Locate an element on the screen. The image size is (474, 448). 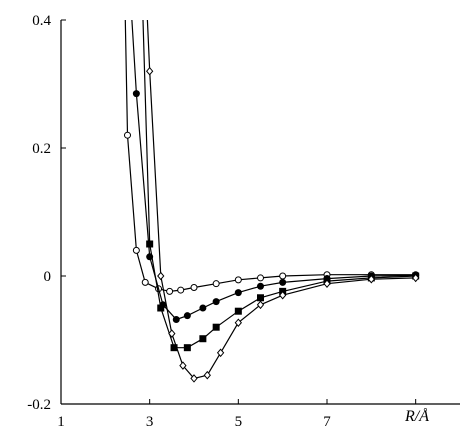
y-tick-label: 0.2 is located at coordinates (41, 149).